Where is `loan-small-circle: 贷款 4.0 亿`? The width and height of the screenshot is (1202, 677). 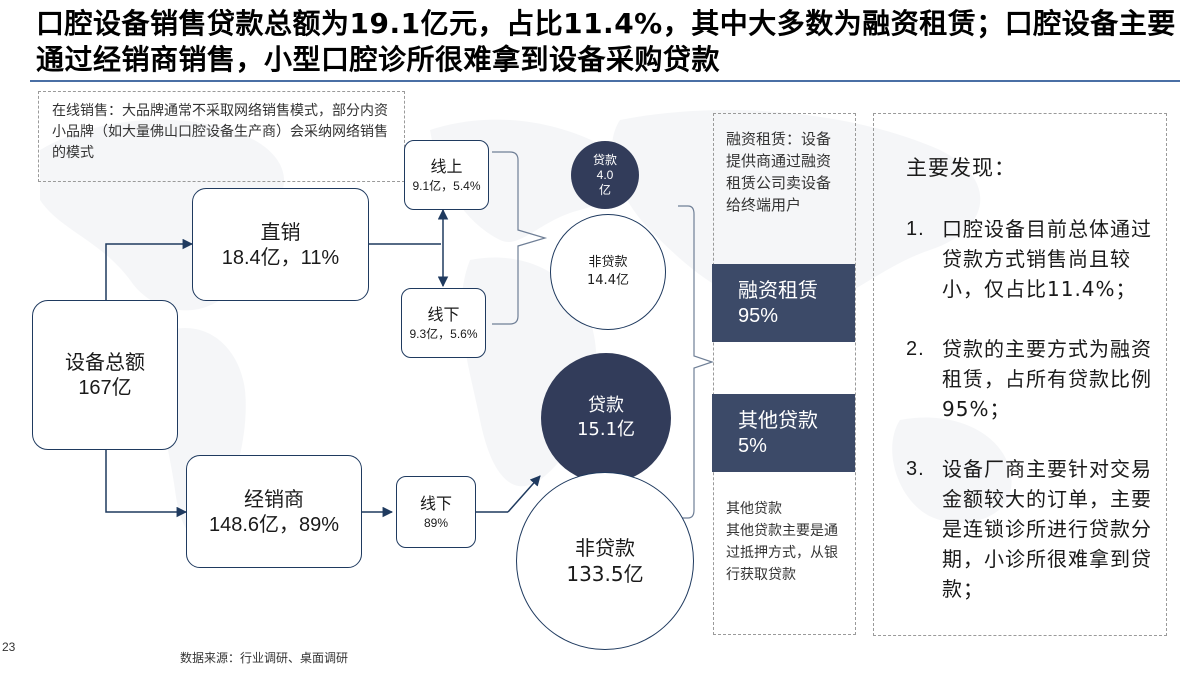
loan-small-circle: 贷款 4.0 亿 is located at coordinates (605, 175).